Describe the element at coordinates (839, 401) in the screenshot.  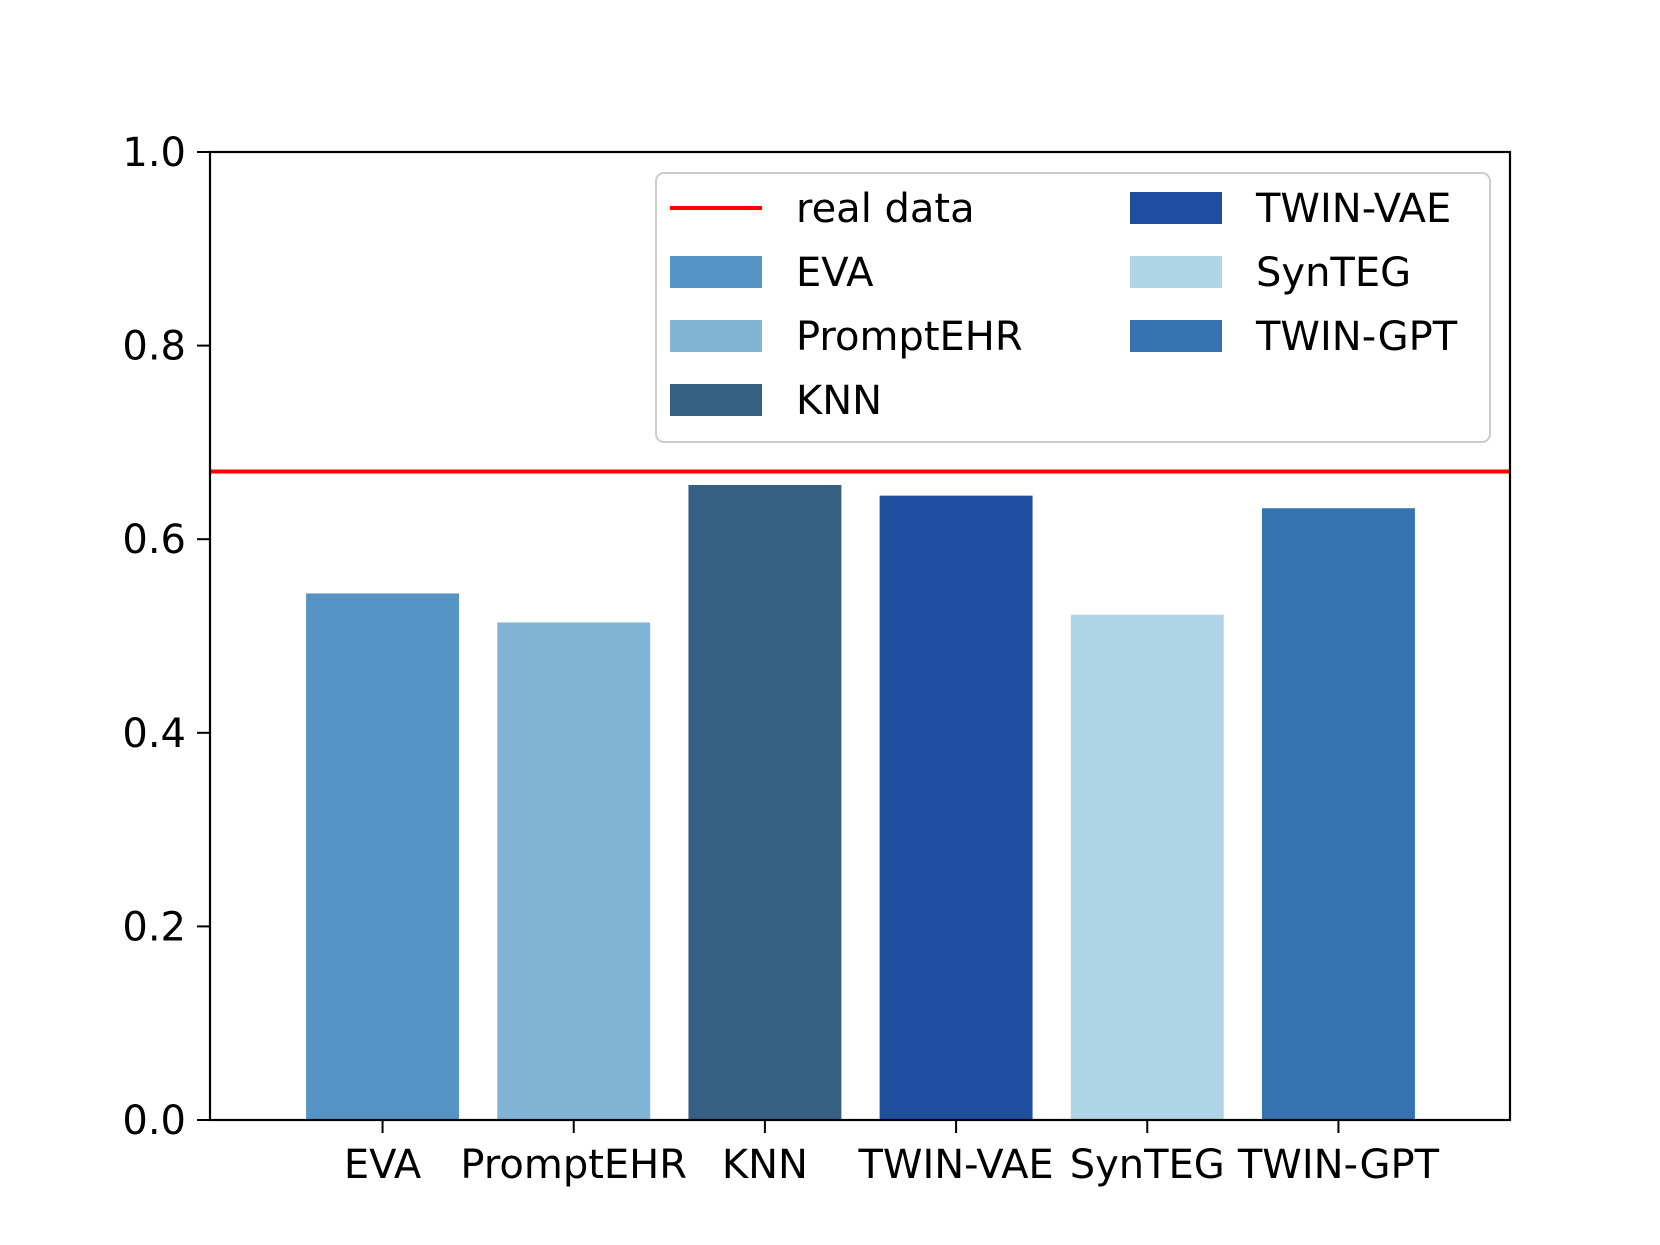
I see `legend-label: KNN` at that location.